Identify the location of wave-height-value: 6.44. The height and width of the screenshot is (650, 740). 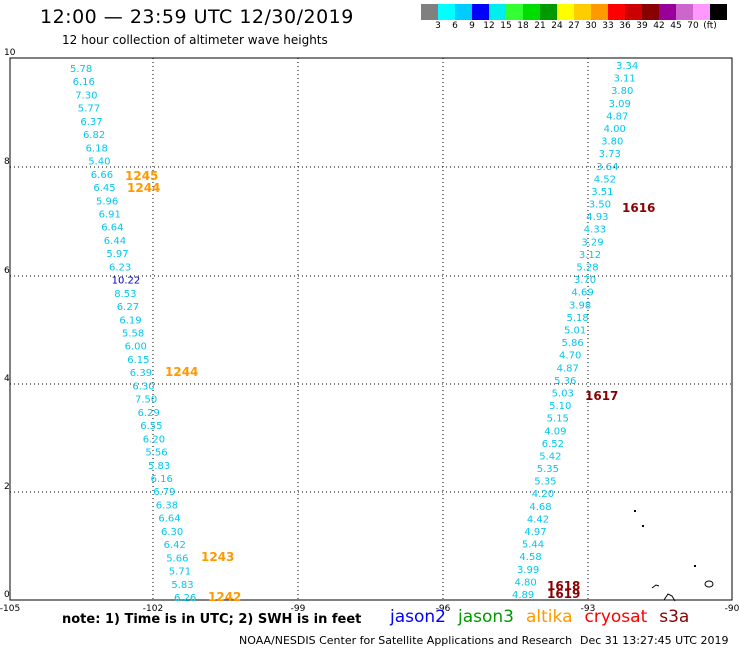
(115, 241).